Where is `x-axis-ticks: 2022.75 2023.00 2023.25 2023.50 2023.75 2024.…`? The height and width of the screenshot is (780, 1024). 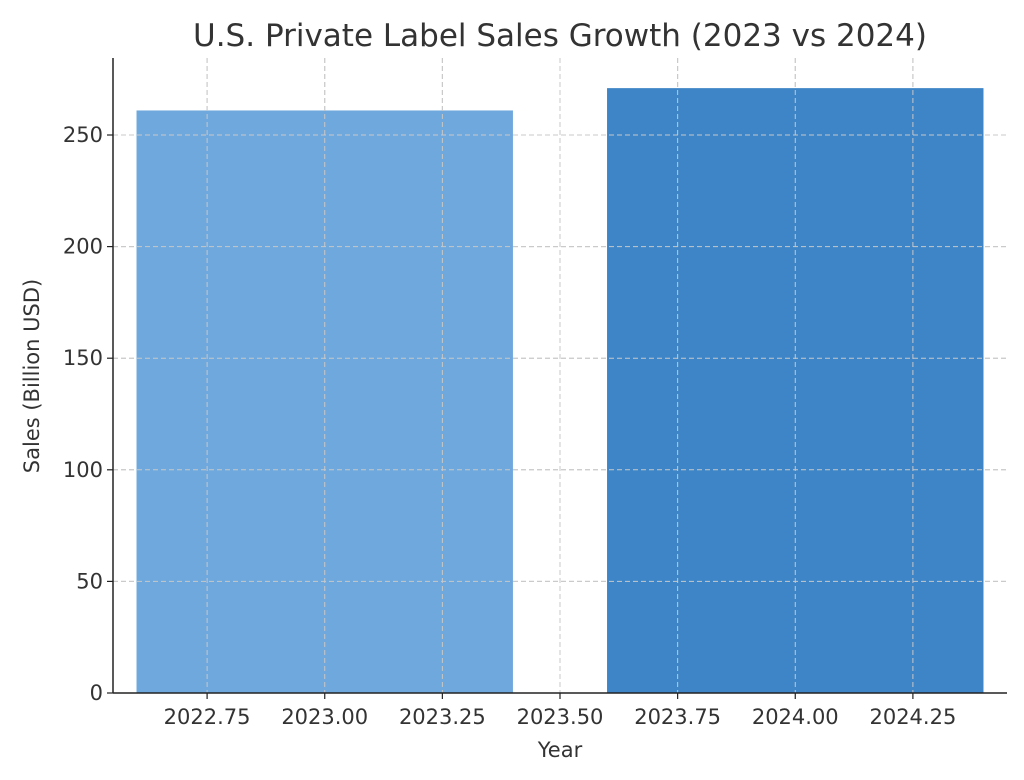 x-axis-ticks: 2022.75 2023.00 2023.25 2023.50 2023.75 2024.… is located at coordinates (560, 711).